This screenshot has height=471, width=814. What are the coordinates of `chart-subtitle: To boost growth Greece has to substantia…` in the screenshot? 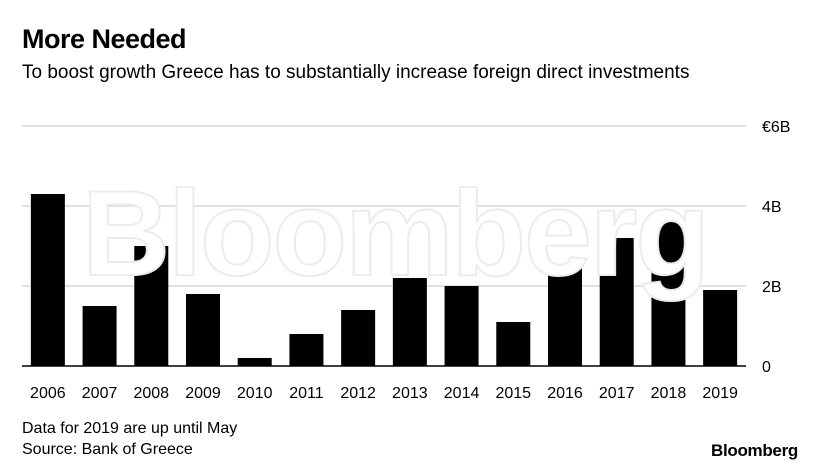 It's located at (356, 72).